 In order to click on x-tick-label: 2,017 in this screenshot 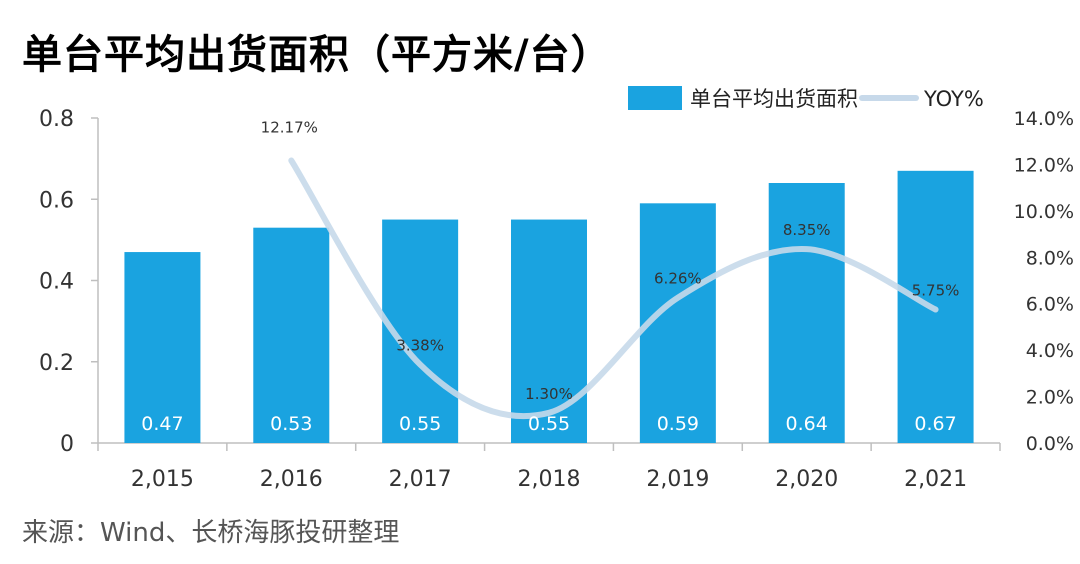, I will do `click(420, 479)`.